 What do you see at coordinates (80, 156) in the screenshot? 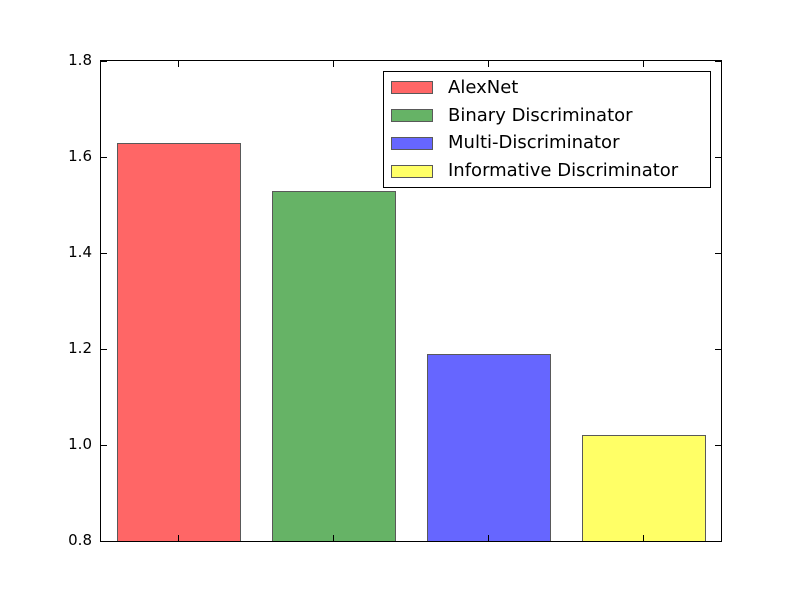
I see `y-tick-label: 1.6` at bounding box center [80, 156].